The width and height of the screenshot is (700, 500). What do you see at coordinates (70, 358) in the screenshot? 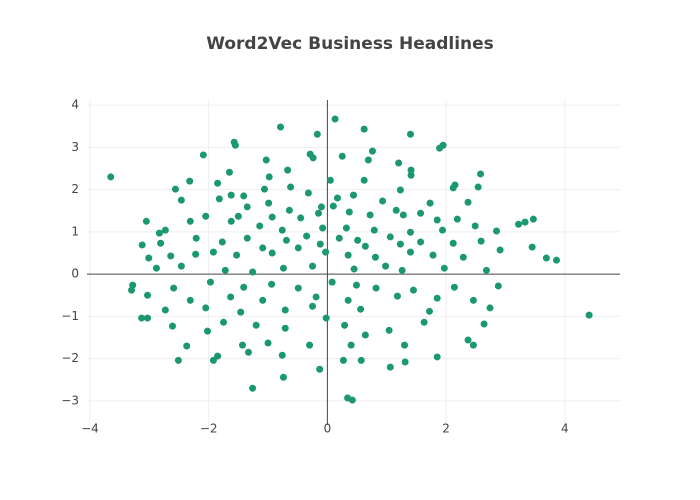
I see `y-tick-label: −2` at bounding box center [70, 358].